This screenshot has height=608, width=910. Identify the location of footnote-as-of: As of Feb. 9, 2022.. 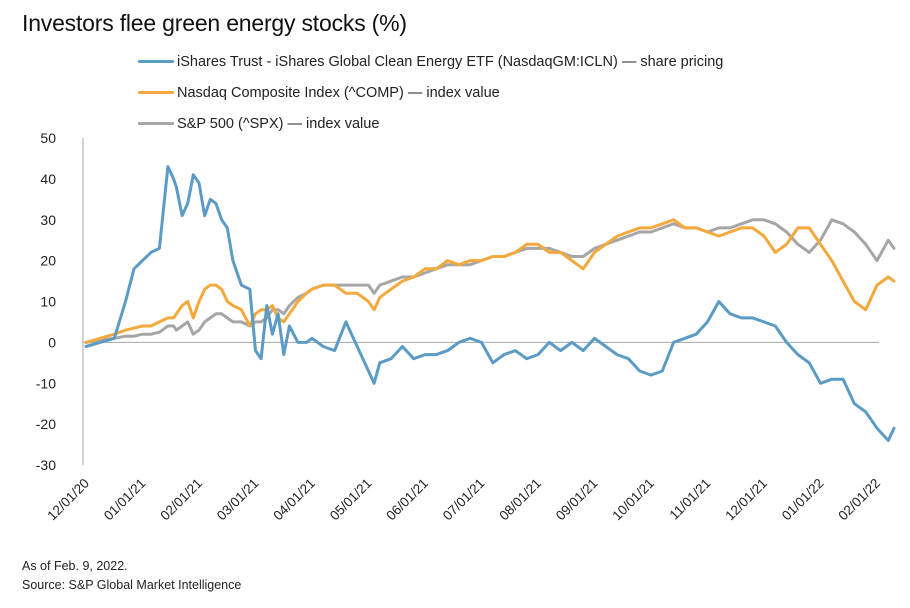
(75, 566).